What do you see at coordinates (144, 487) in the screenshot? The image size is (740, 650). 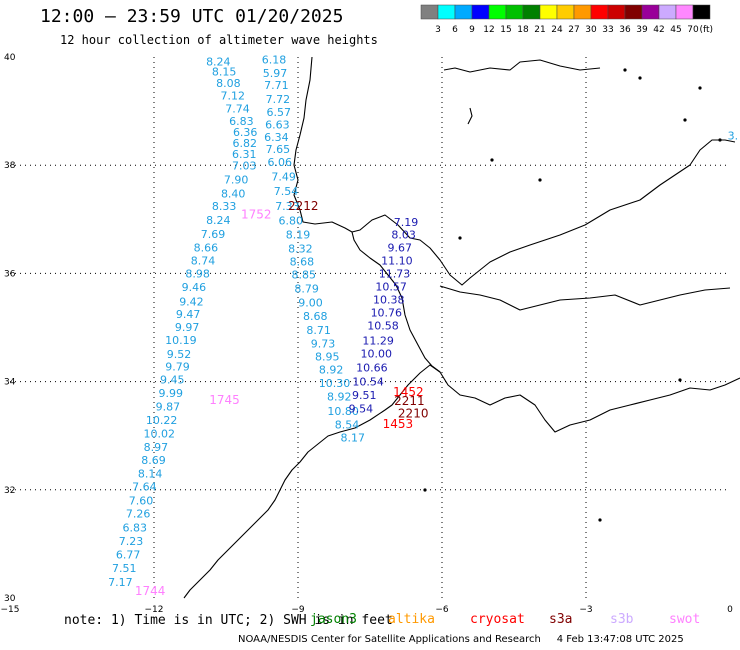 I see `swh-value-label: 7.64` at bounding box center [144, 487].